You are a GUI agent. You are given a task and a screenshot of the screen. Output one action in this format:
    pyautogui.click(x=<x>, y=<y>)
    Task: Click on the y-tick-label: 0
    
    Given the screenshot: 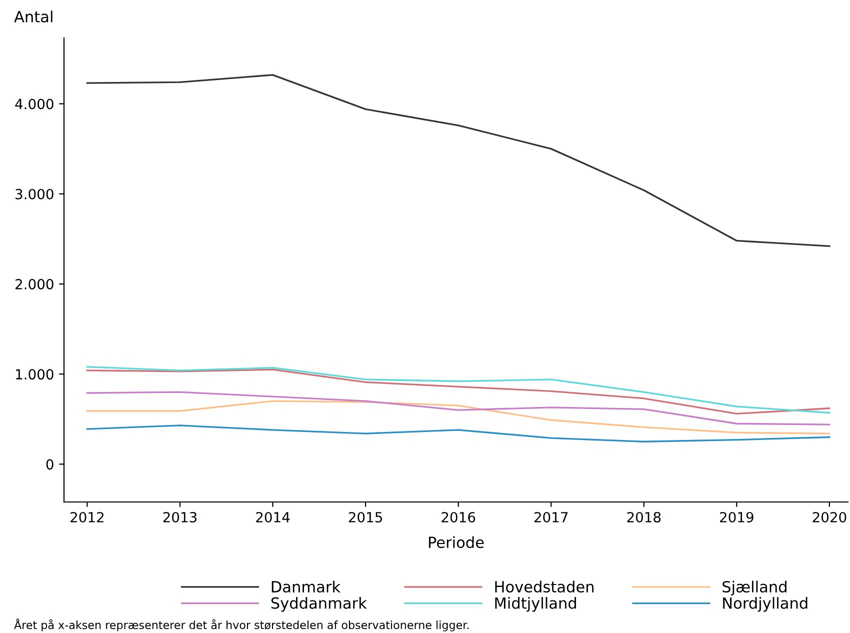 What is the action you would take?
    pyautogui.click(x=50, y=464)
    